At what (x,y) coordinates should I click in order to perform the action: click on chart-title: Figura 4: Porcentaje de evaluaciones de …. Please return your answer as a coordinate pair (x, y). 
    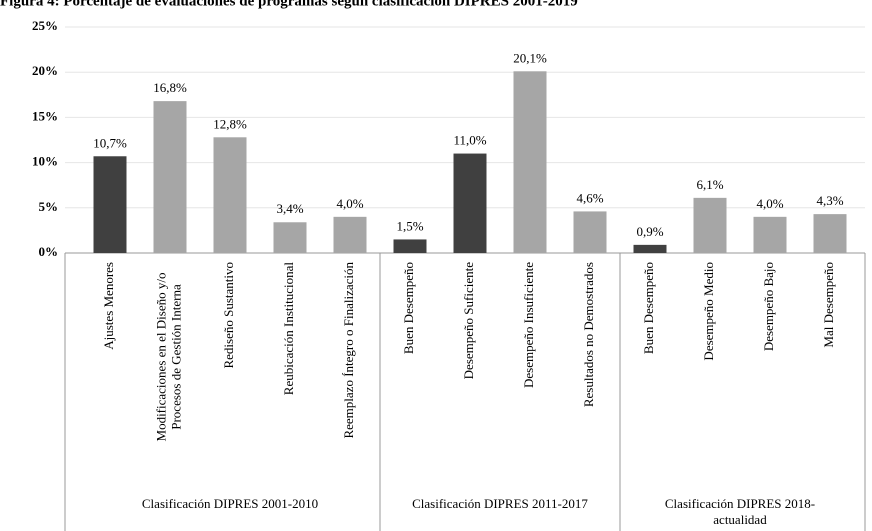
    Looking at the image, I should click on (289, 4).